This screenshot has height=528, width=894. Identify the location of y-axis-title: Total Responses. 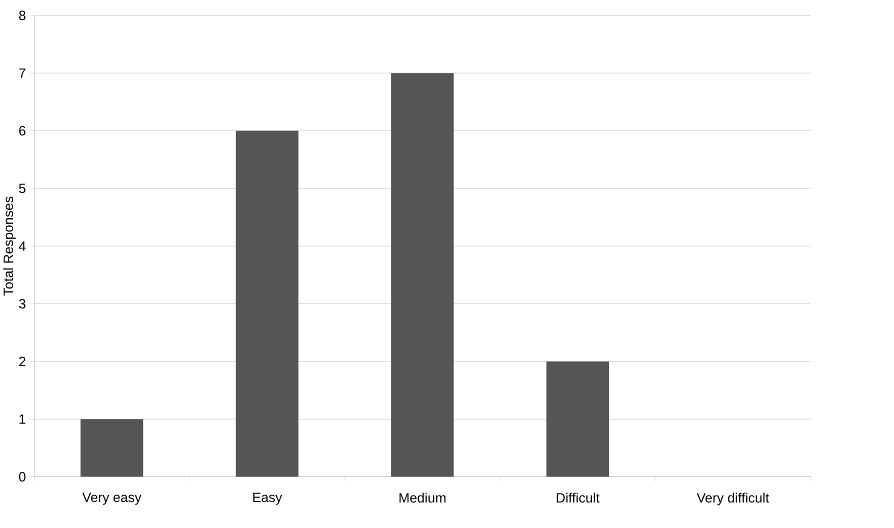
(9, 246).